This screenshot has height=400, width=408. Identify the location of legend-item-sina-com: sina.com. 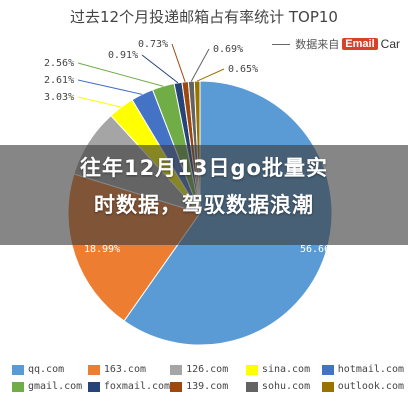
(283, 369).